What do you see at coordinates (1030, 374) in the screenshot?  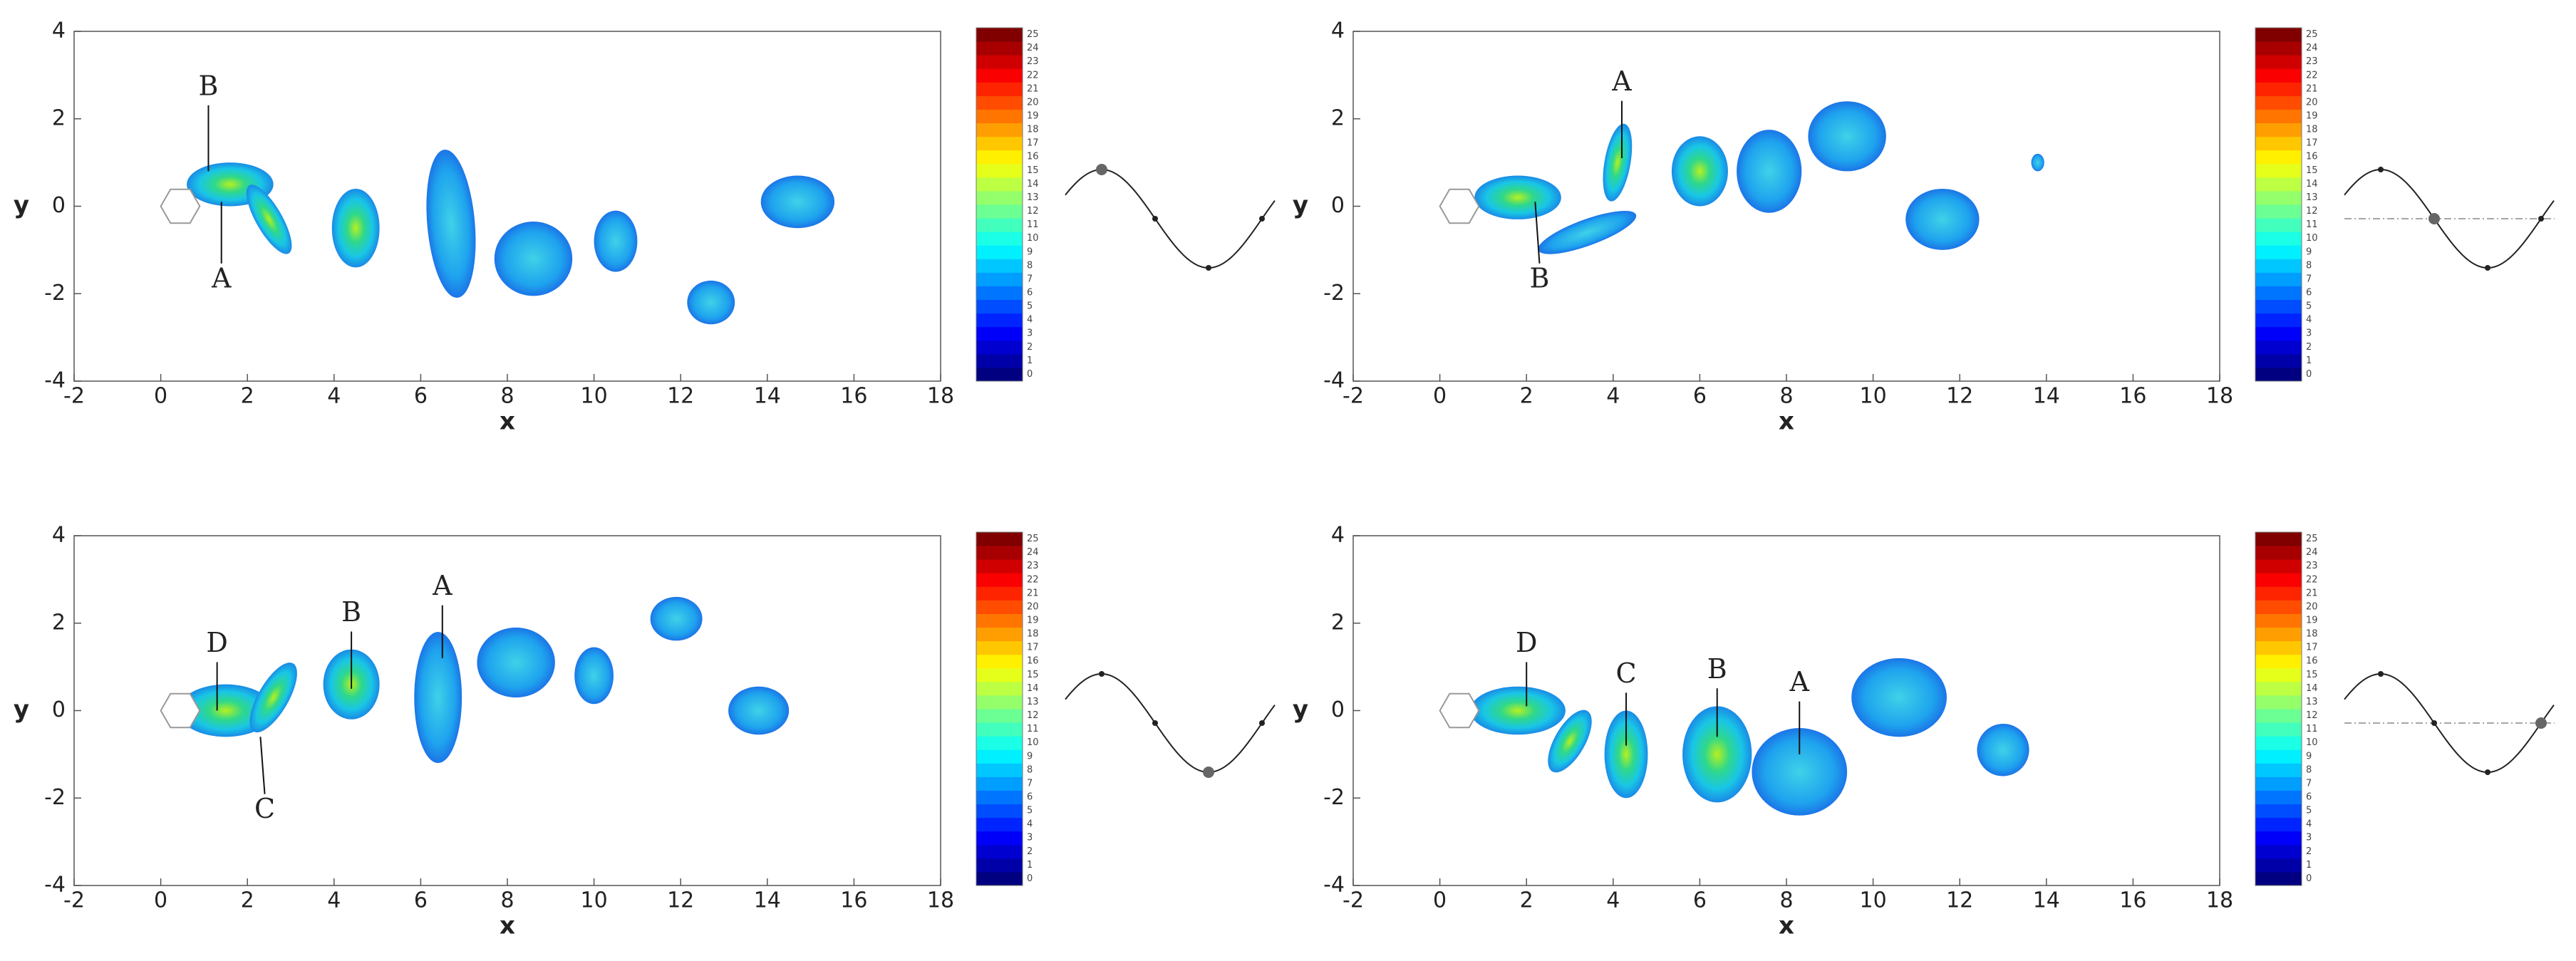 I see `colorbar-tick-label: 0` at bounding box center [1030, 374].